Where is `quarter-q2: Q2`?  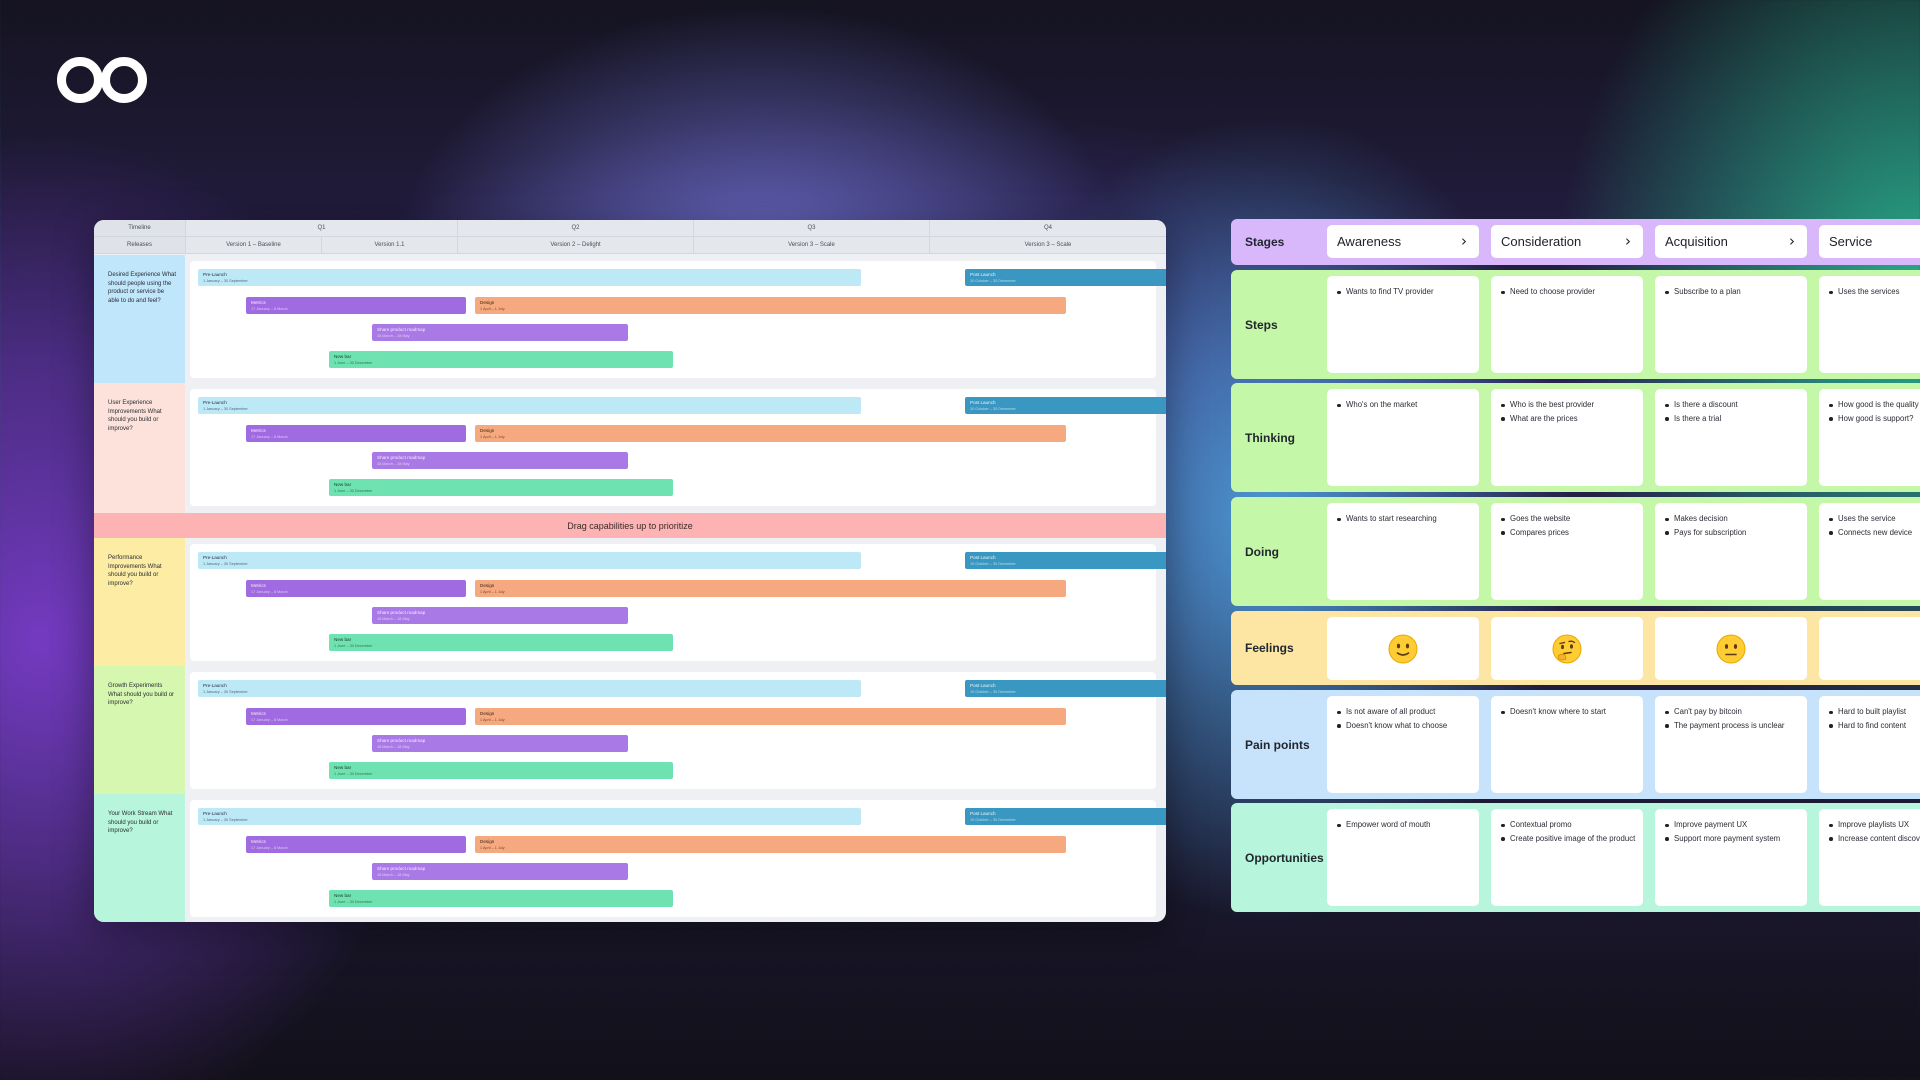 quarter-q2: Q2 is located at coordinates (576, 228).